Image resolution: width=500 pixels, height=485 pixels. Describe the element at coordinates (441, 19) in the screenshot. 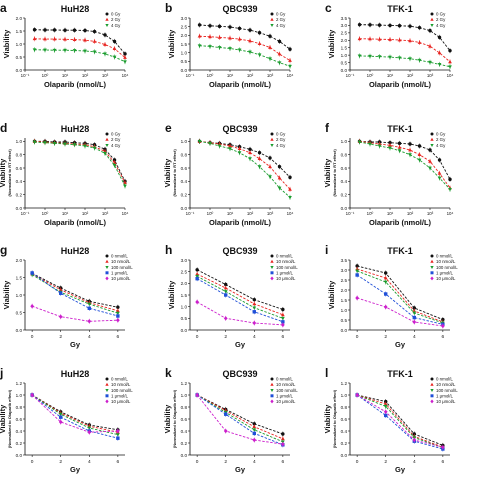

I see `legend-label: 2 Gy` at that location.